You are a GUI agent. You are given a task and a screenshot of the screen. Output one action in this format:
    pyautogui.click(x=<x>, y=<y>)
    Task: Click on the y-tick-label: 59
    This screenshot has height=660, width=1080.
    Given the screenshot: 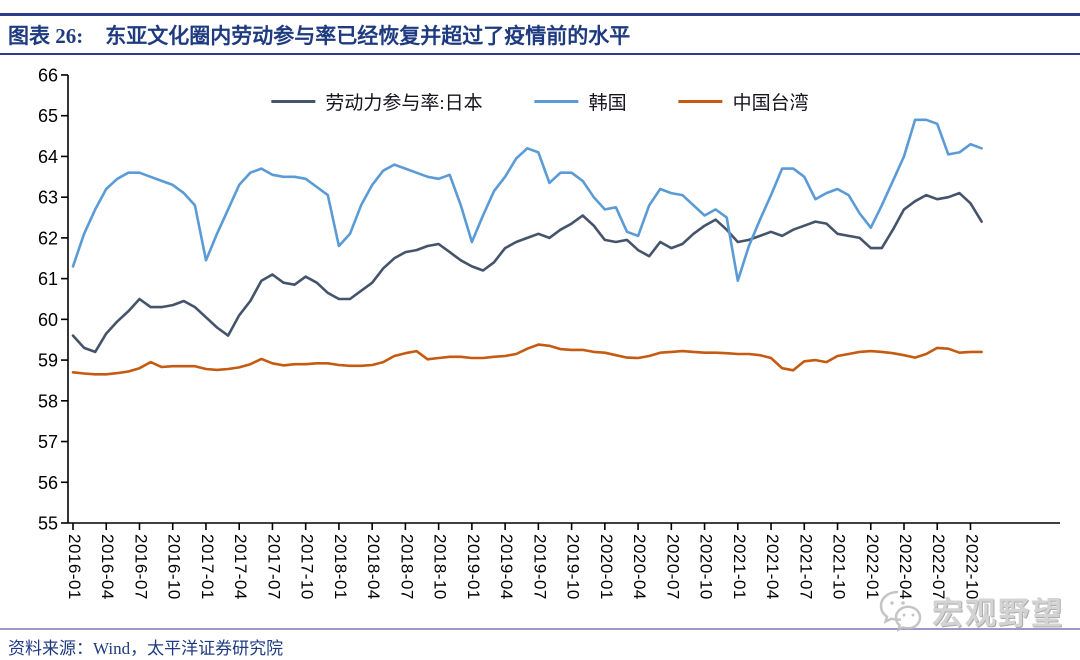 What is the action you would take?
    pyautogui.click(x=48, y=361)
    